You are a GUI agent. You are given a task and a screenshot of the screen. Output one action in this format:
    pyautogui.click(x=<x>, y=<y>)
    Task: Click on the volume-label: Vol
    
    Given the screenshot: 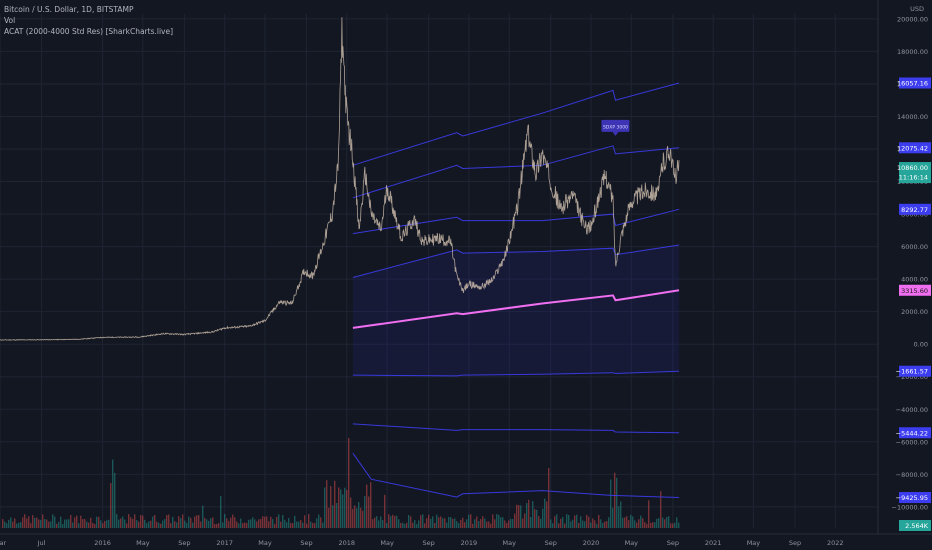 What is the action you would take?
    pyautogui.click(x=10, y=20)
    